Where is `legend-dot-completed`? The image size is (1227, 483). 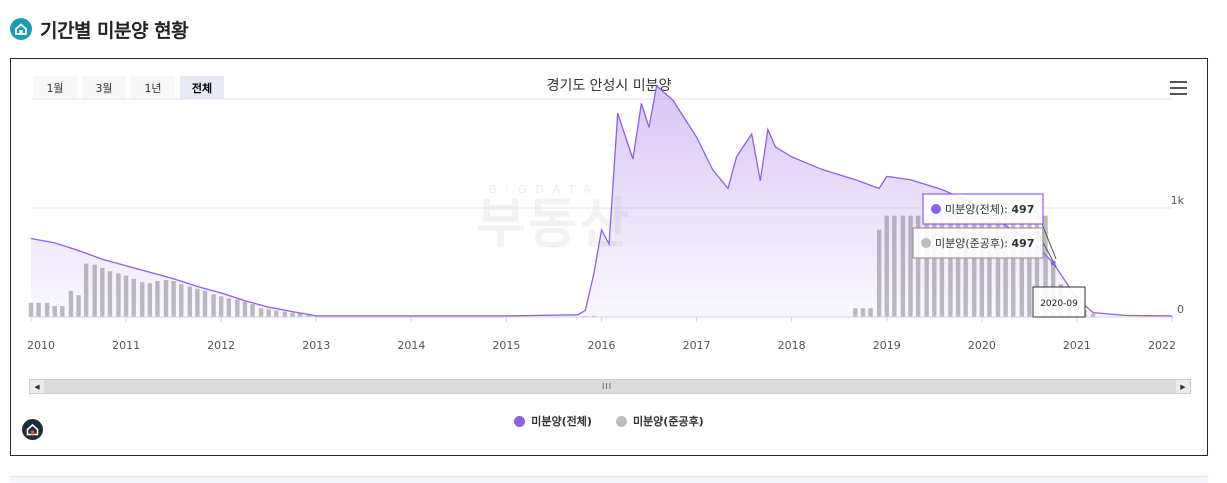
legend-dot-completed is located at coordinates (621, 421).